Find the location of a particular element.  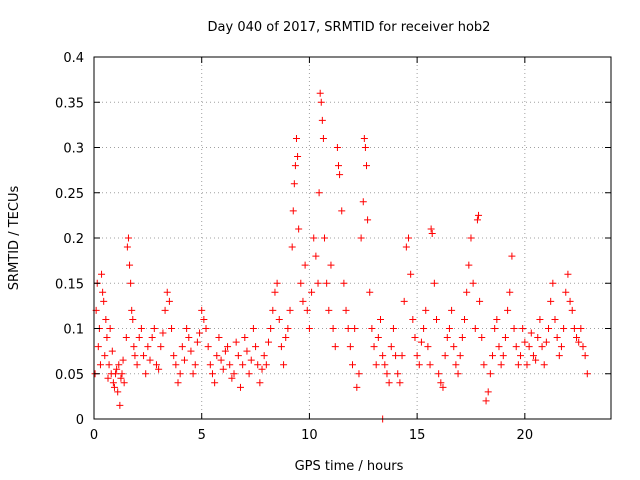

y-tick-label: 0.3 is located at coordinates (73, 149).